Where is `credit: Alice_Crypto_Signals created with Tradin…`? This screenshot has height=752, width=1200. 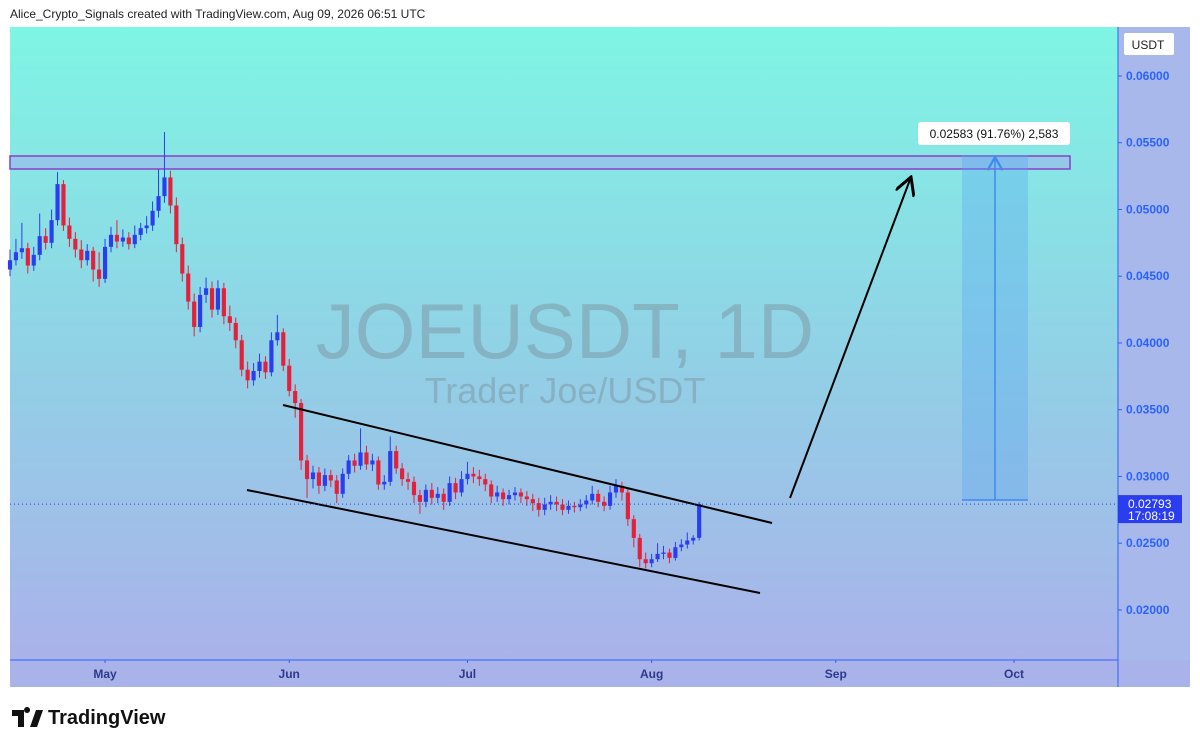
credit: Alice_Crypto_Signals created with Tradin… is located at coordinates (218, 14).